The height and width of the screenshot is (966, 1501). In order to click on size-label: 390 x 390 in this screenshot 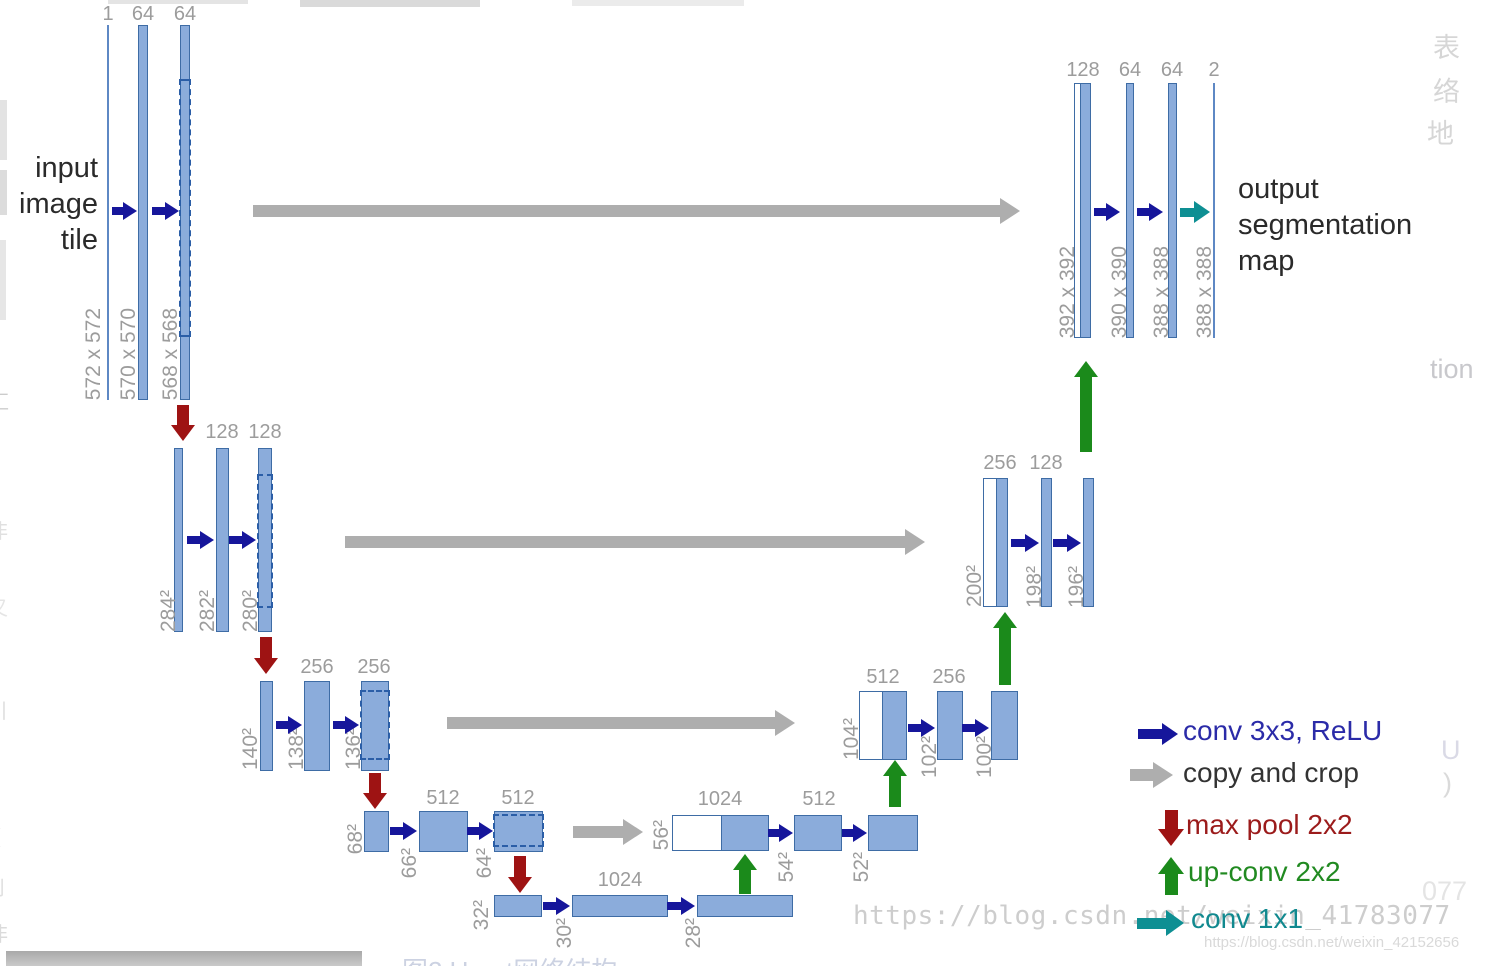, I will do `click(1119, 291)`.